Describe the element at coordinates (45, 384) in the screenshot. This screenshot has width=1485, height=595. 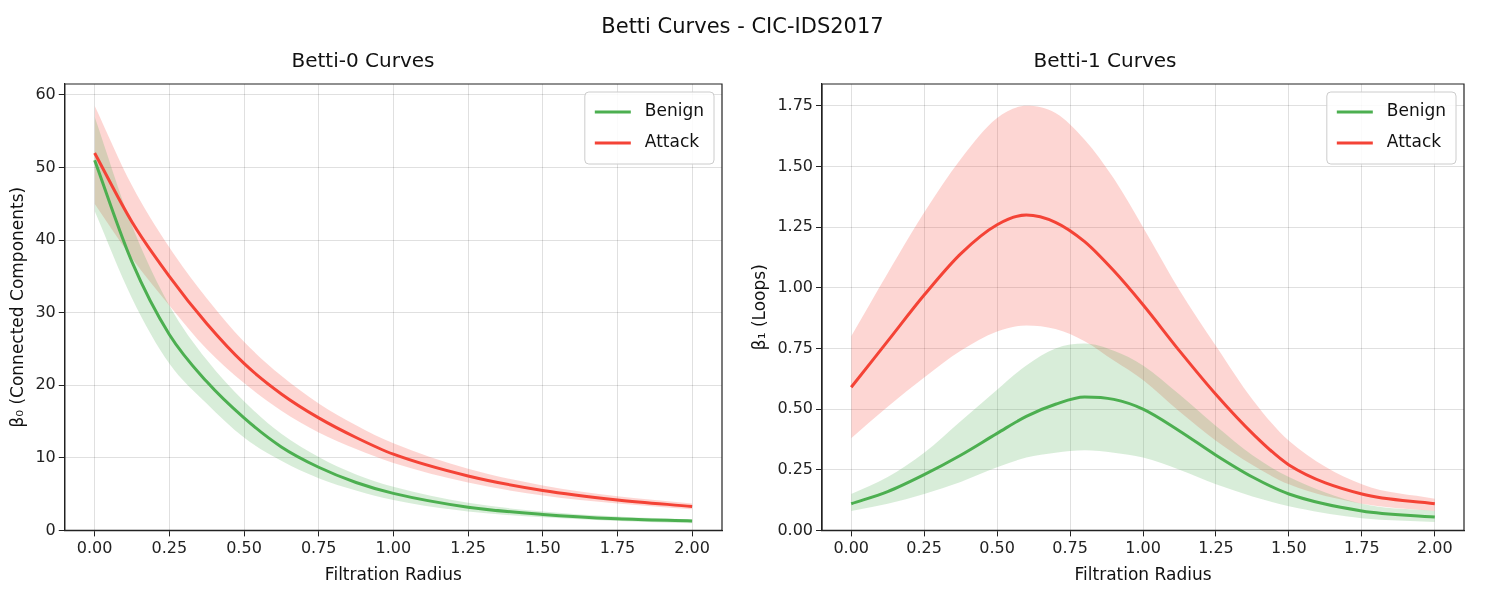
I see `y-tick-label: 20` at that location.